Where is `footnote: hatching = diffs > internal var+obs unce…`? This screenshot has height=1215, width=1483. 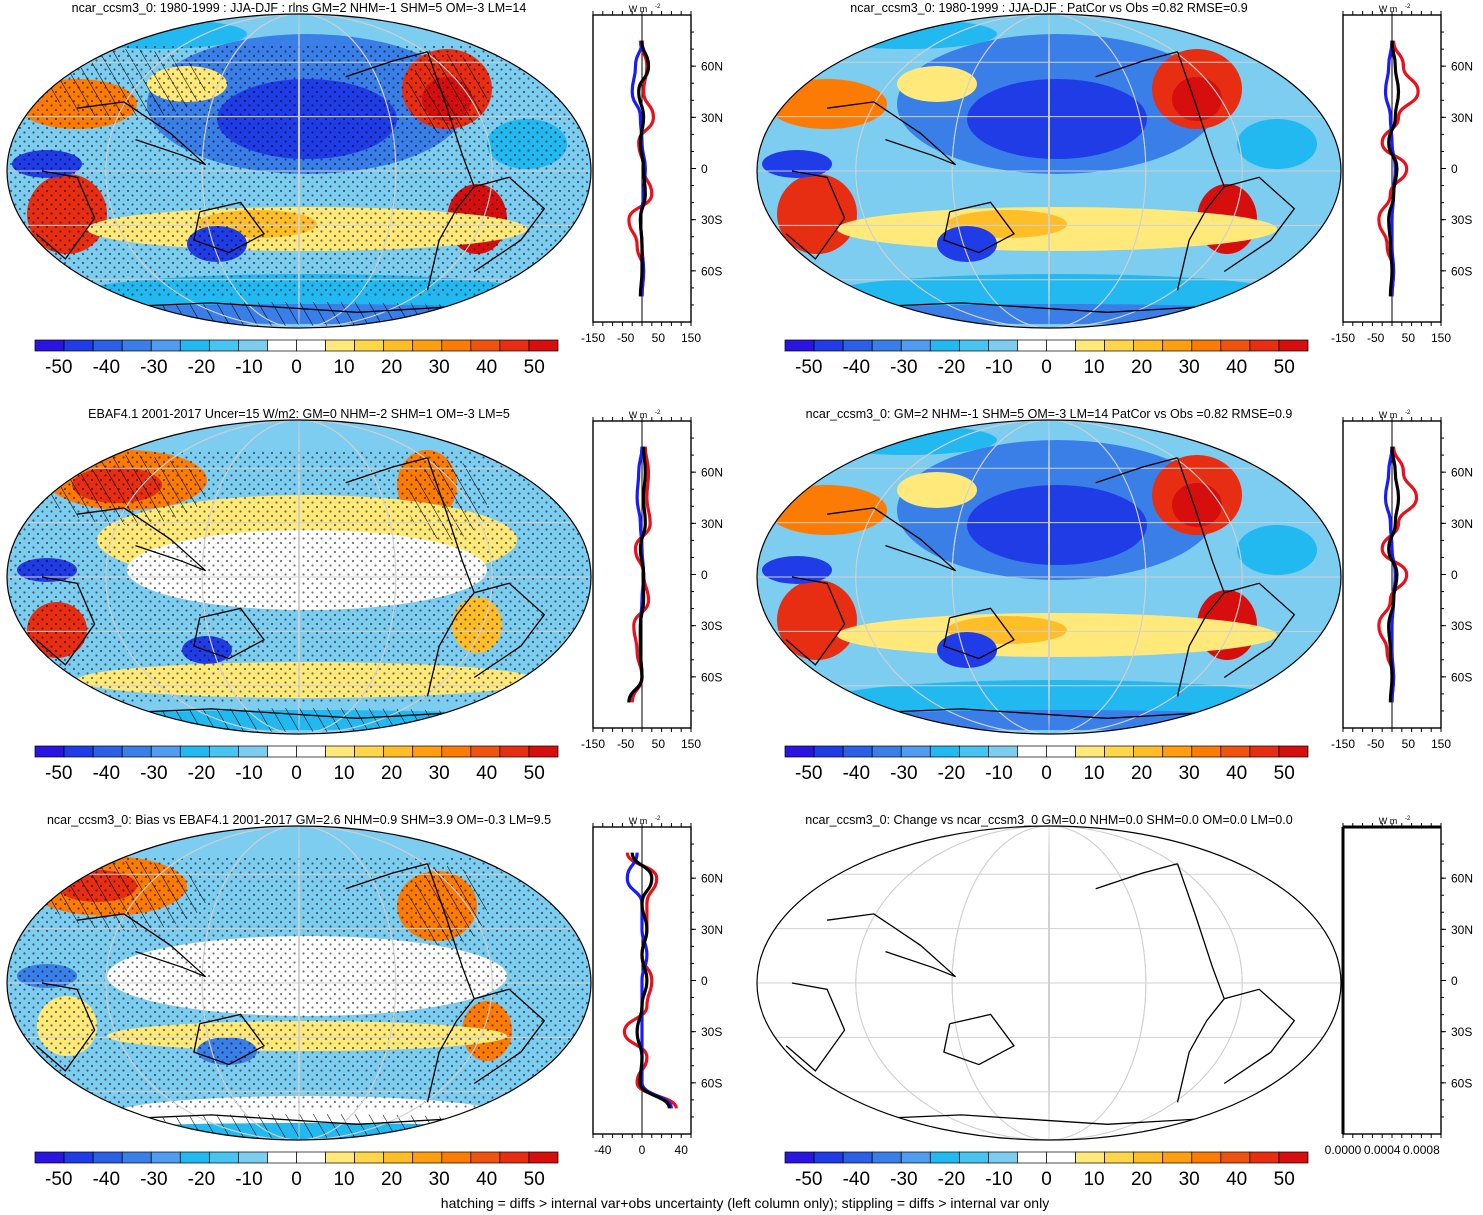
footnote: hatching = diffs > internal var+obs unce… is located at coordinates (745, 1203).